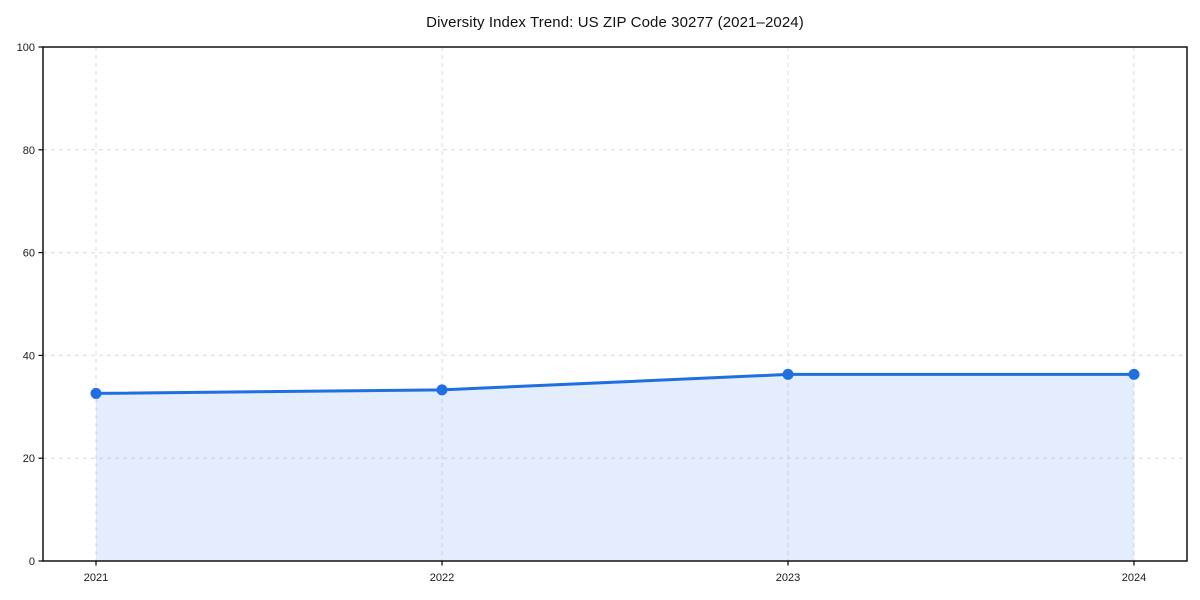  I want to click on x-tick-label: 2021, so click(96, 578).